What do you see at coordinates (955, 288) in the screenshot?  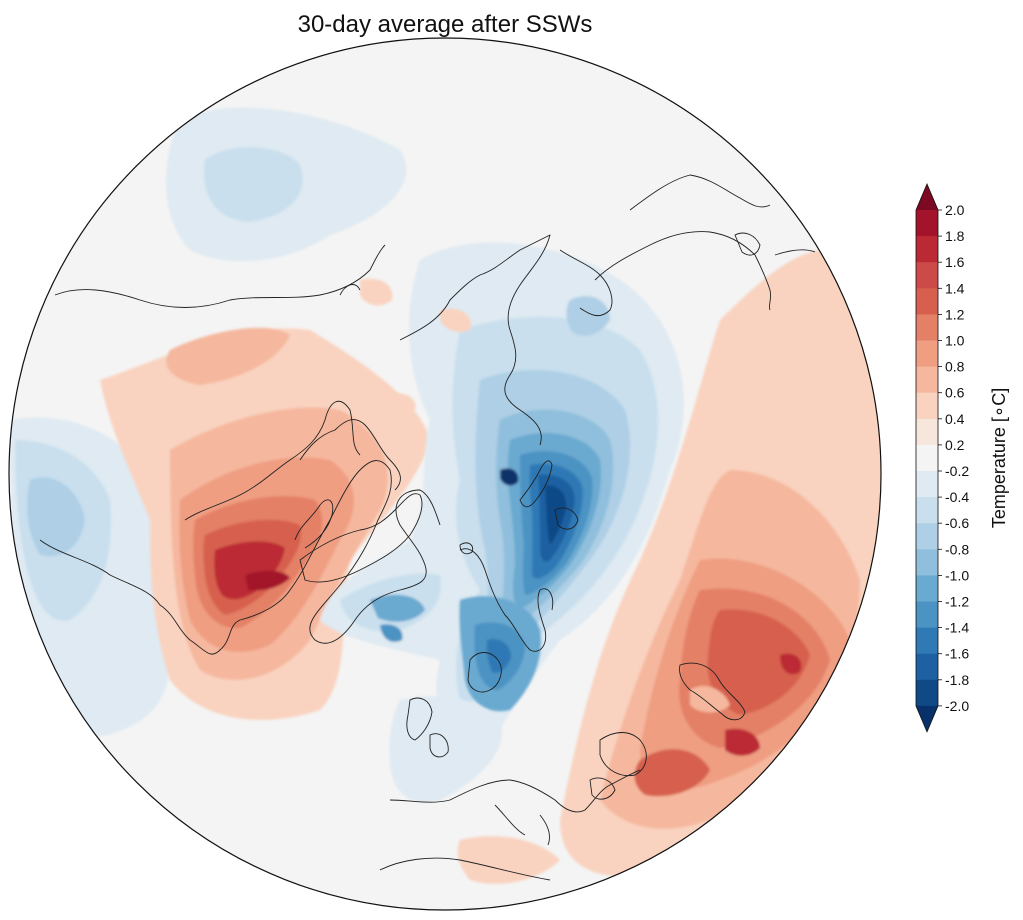 I see `colorbar-tick-label: 1.4` at bounding box center [955, 288].